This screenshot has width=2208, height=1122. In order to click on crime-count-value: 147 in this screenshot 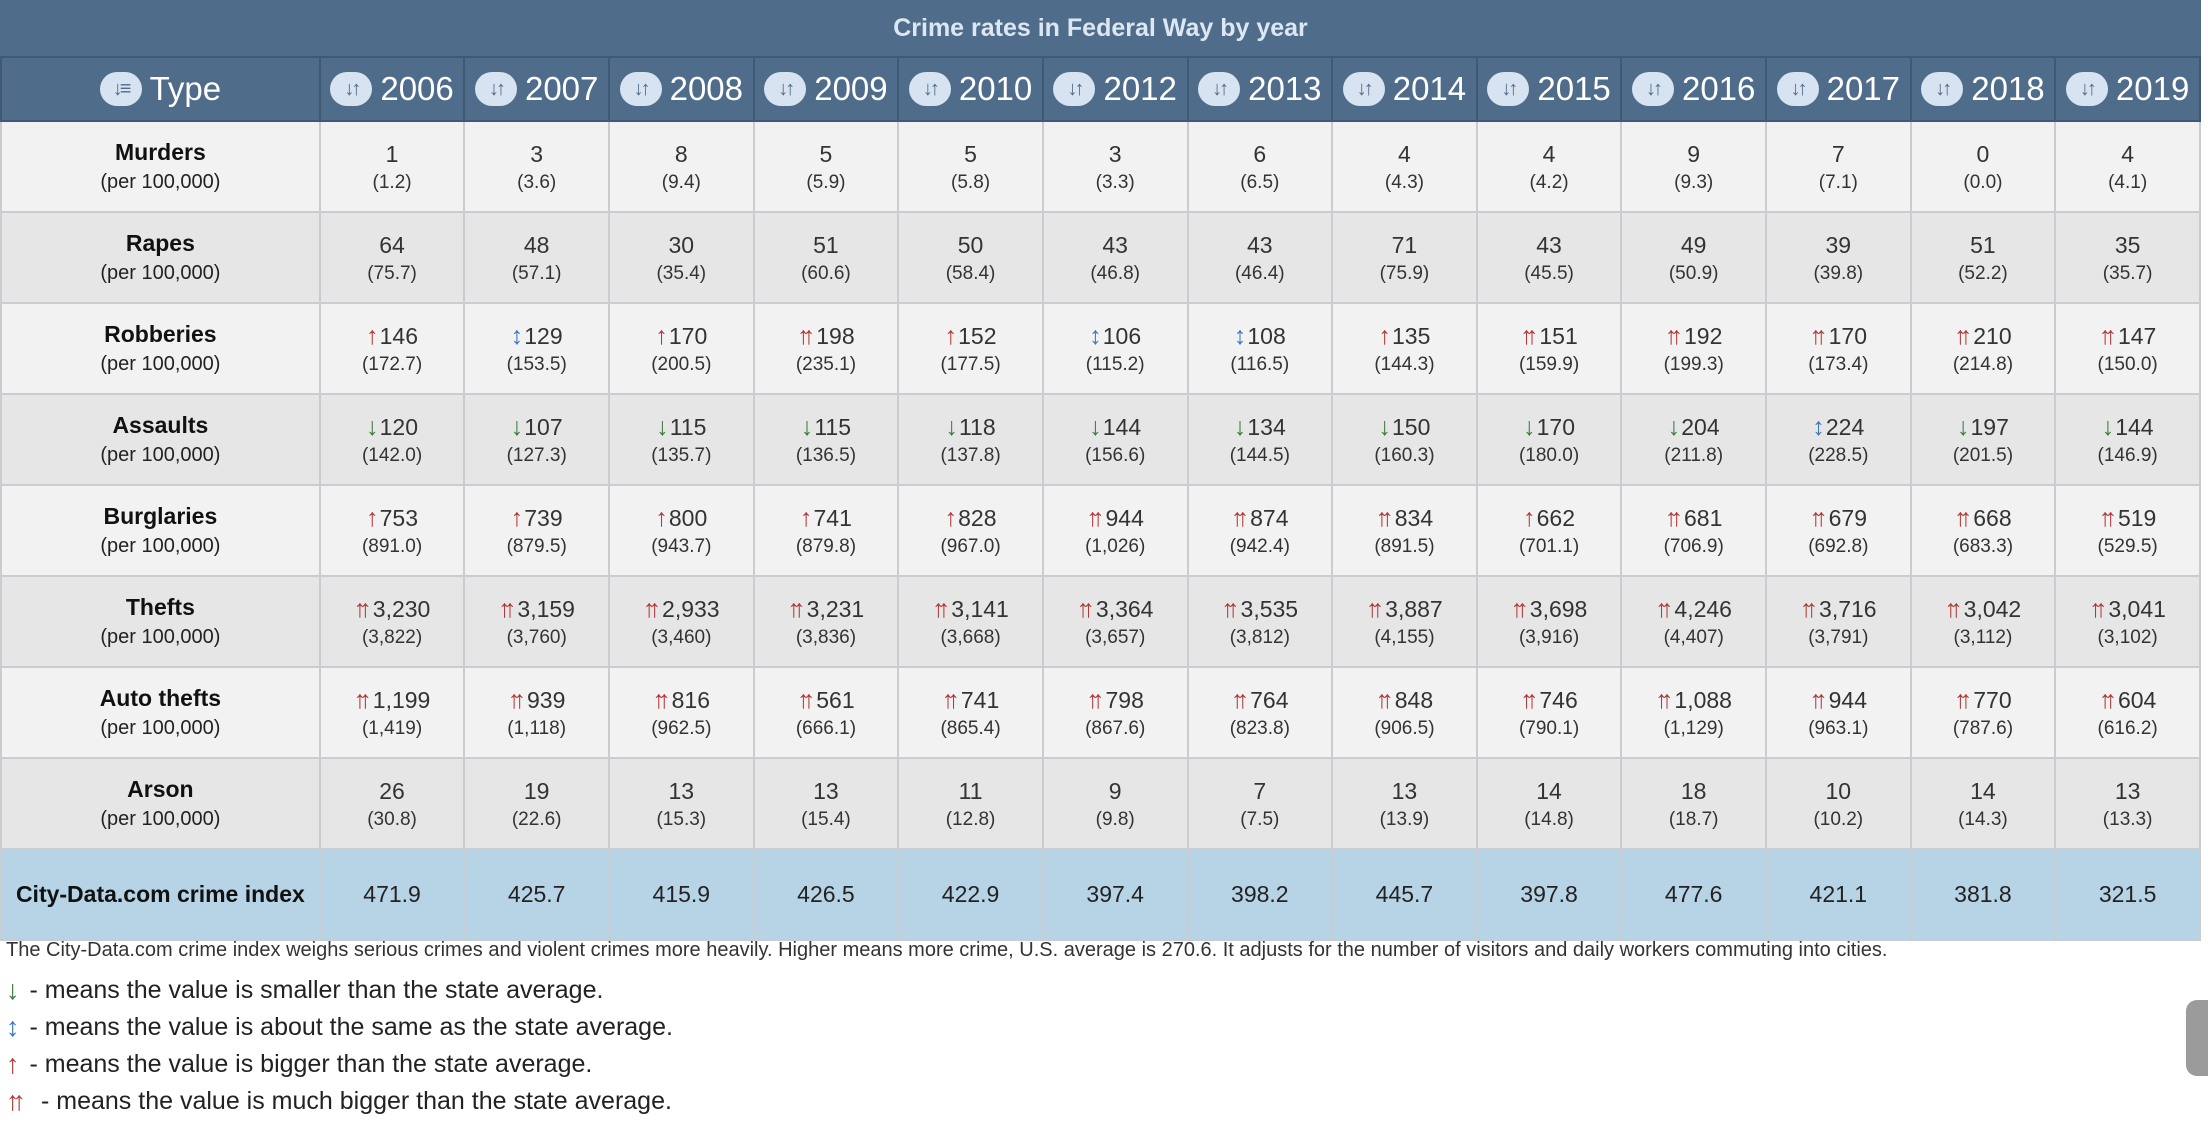, I will do `click(2137, 335)`.